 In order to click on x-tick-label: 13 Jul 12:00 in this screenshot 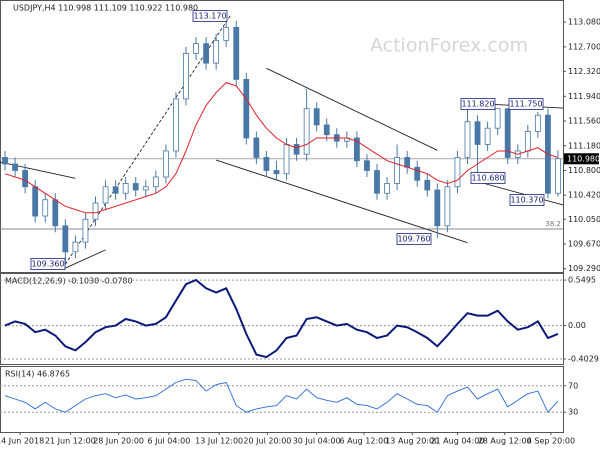, I will do `click(219, 441)`.